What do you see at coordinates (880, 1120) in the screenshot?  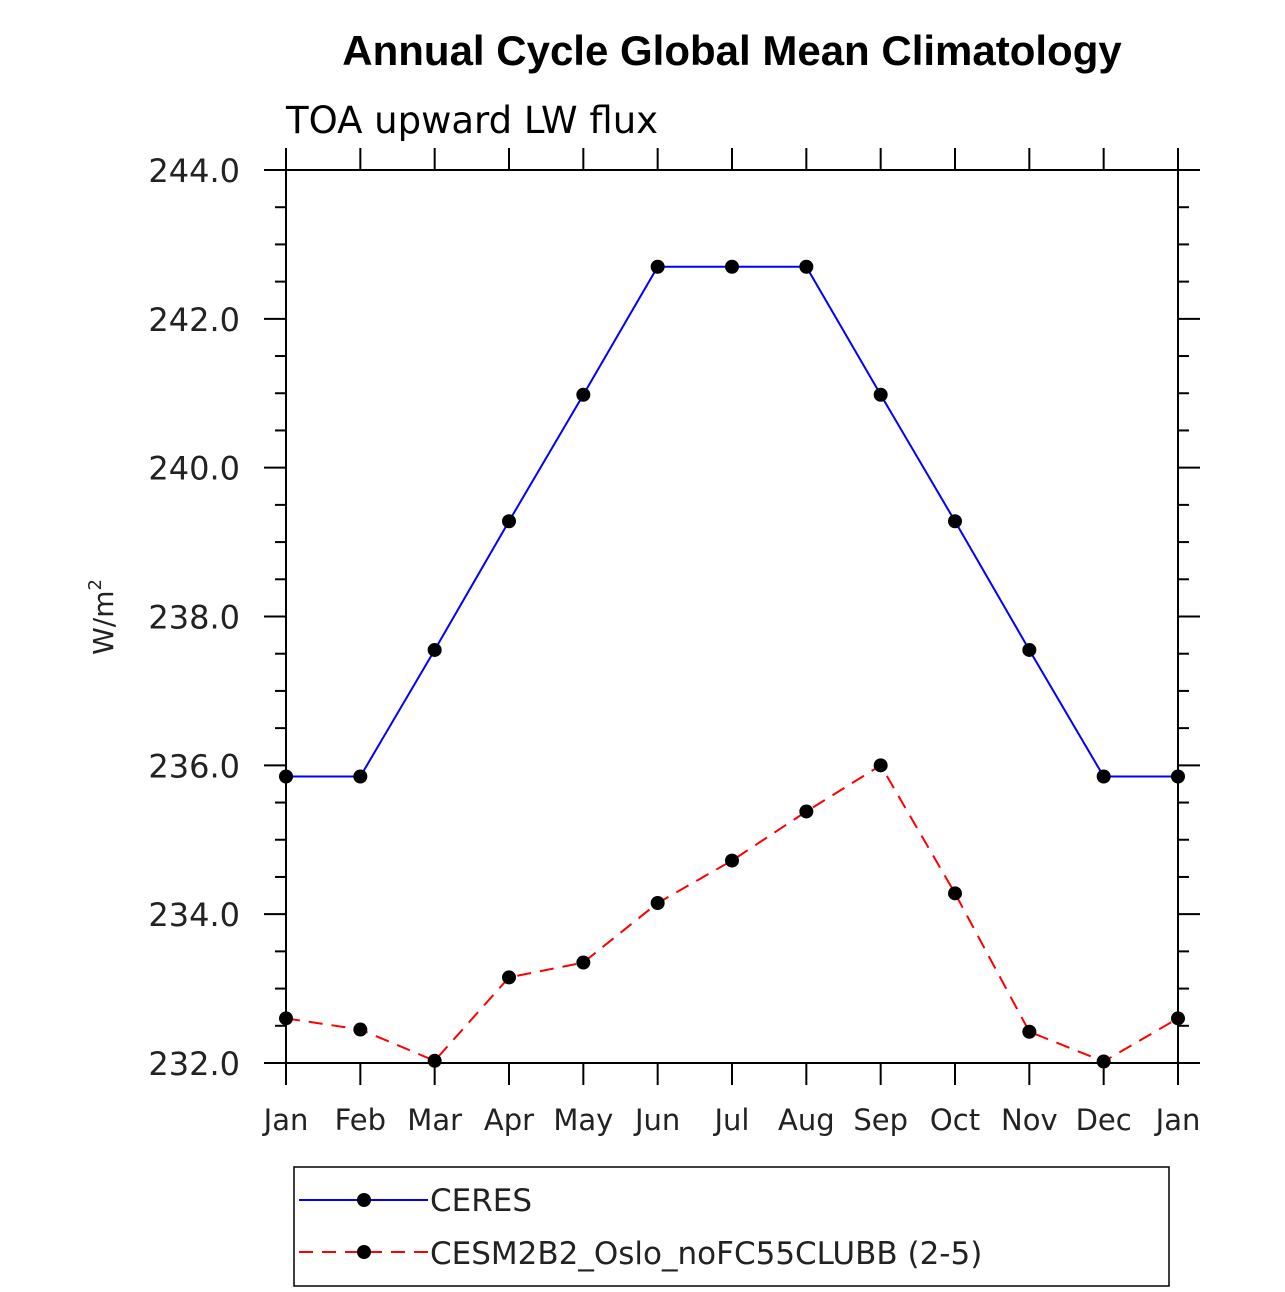 I see `x-tick-label: Sep` at bounding box center [880, 1120].